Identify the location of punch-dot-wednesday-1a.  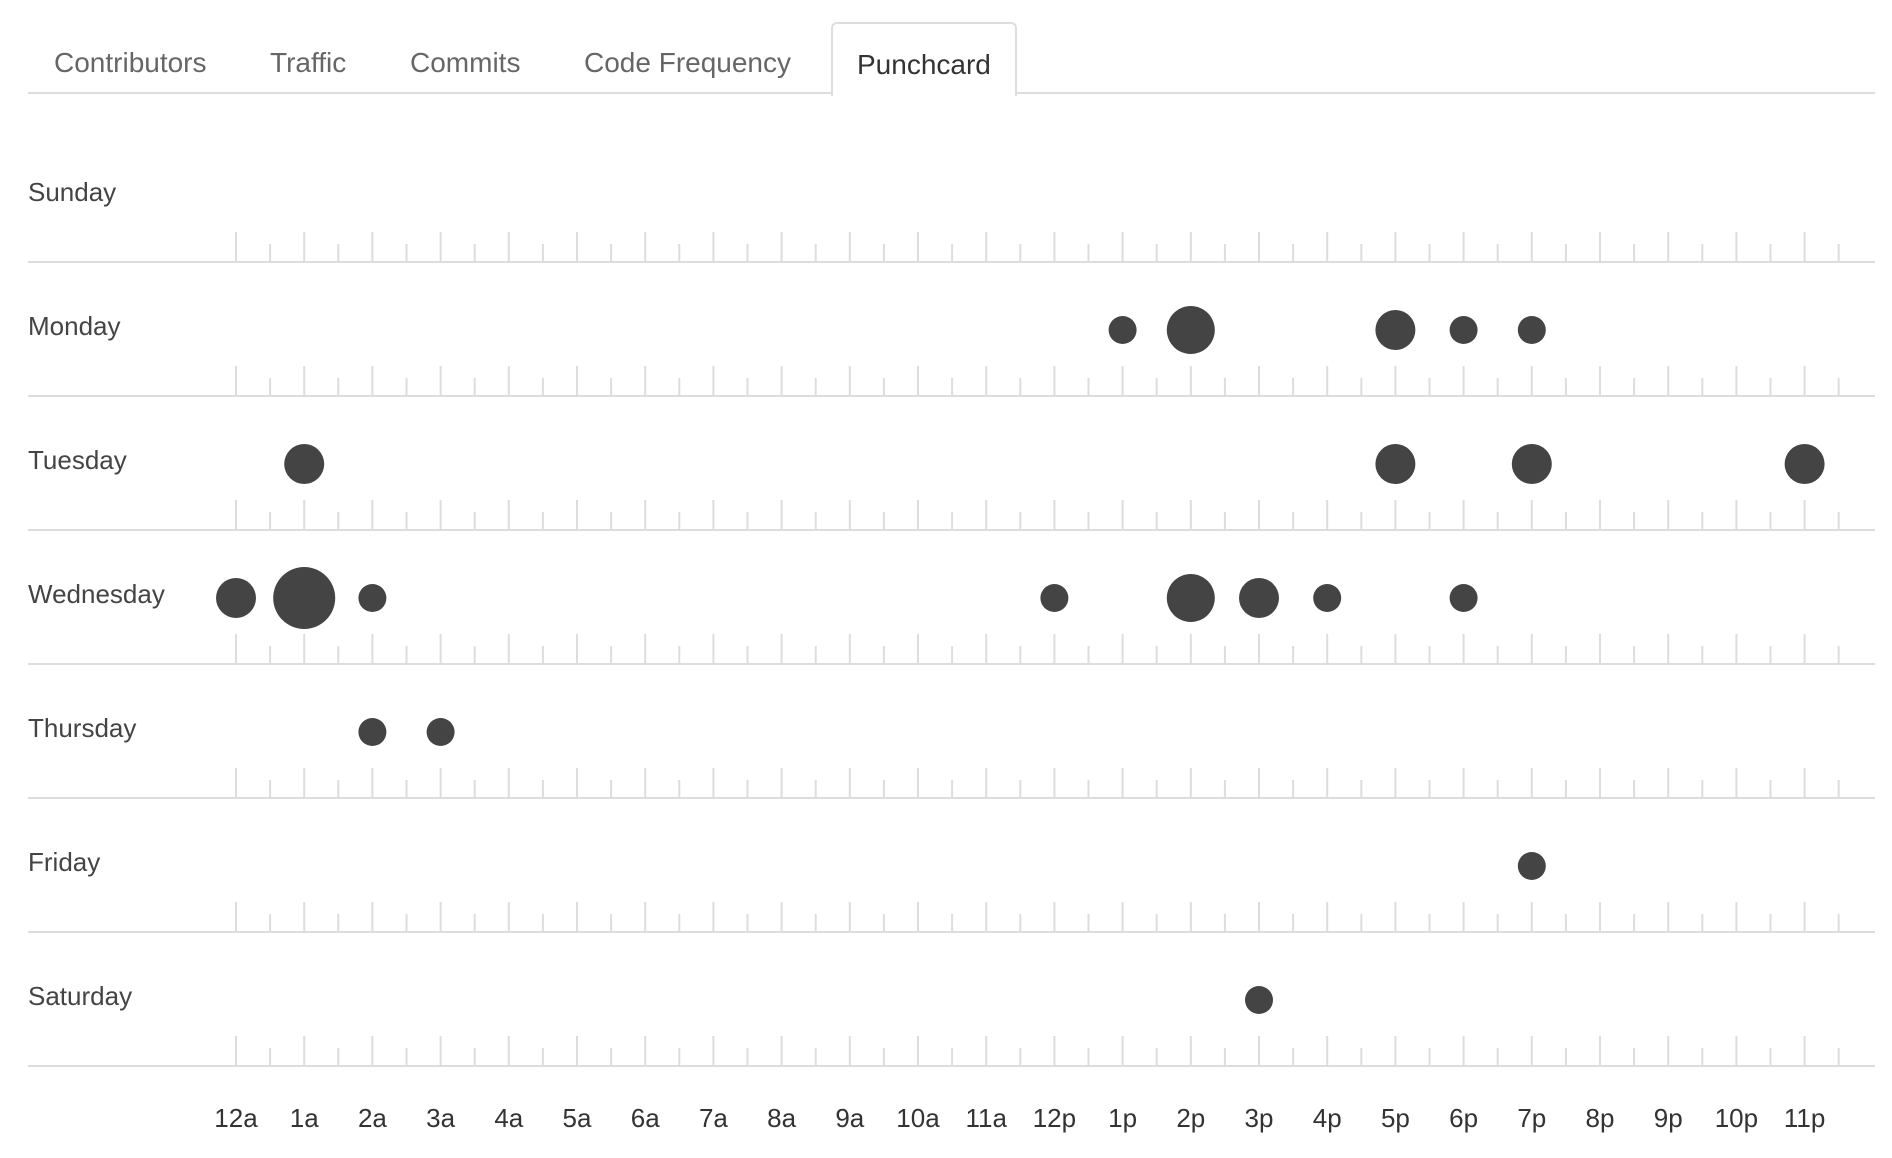
(304, 598).